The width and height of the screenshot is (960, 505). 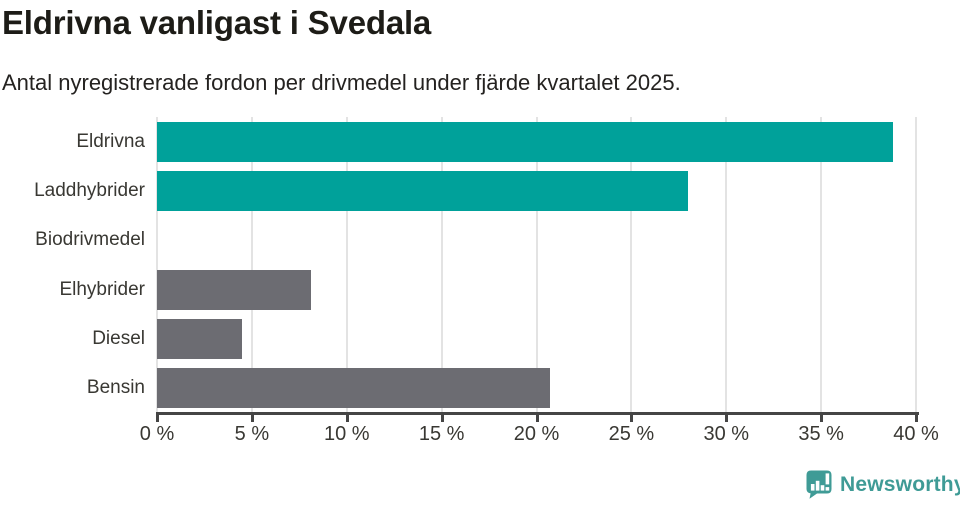 What do you see at coordinates (536, 434) in the screenshot?
I see `x-axis-tick-label: 20 %` at bounding box center [536, 434].